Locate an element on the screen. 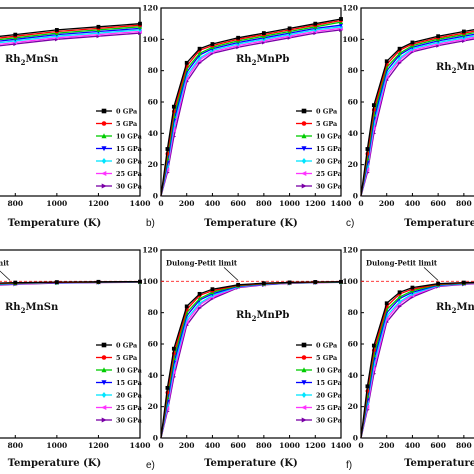 This screenshot has height=474, width=474. x-tick-label: 600 is located at coordinates (238, 203).